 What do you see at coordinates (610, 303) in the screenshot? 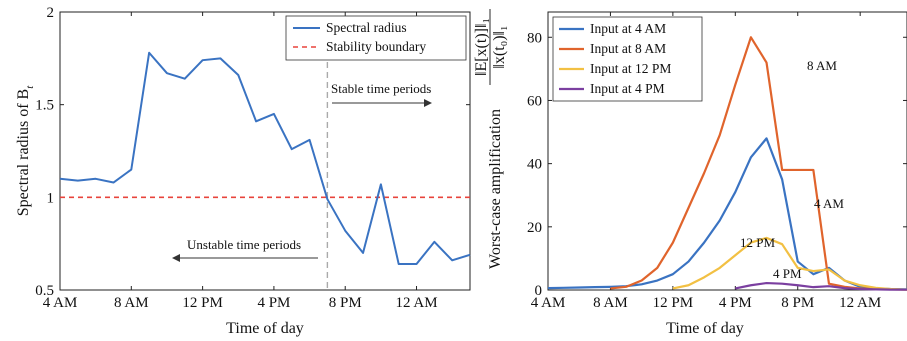
I see `right-xtick-label: 8 AM` at bounding box center [610, 303].